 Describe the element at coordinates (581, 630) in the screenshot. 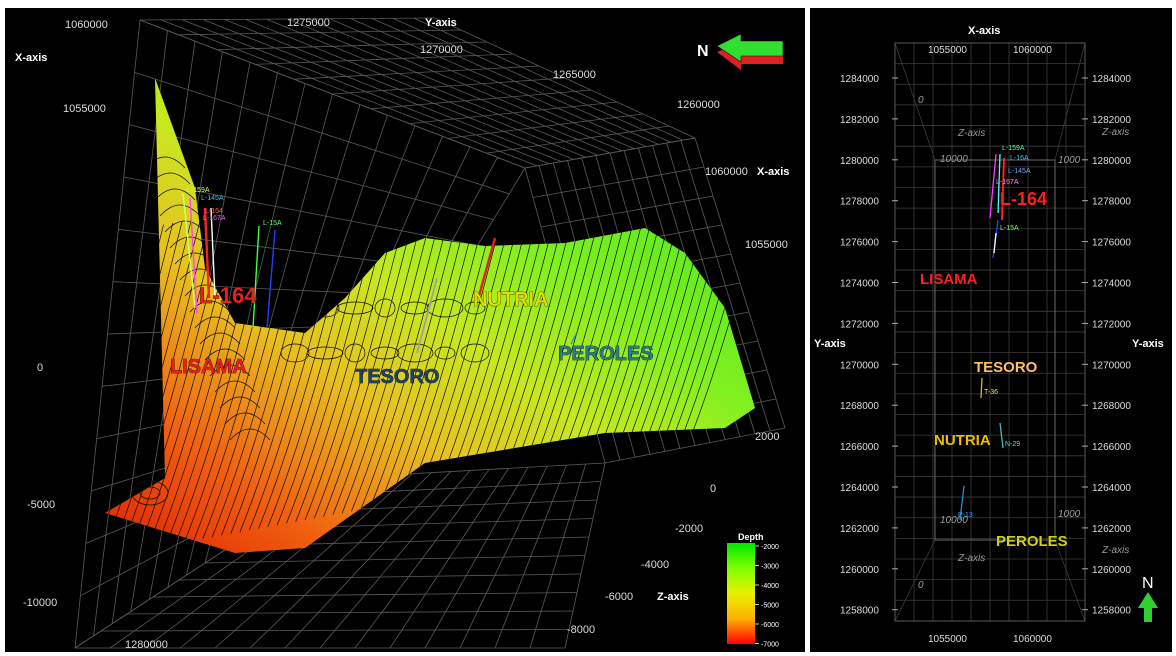

I see `z-tick: -8000` at that location.